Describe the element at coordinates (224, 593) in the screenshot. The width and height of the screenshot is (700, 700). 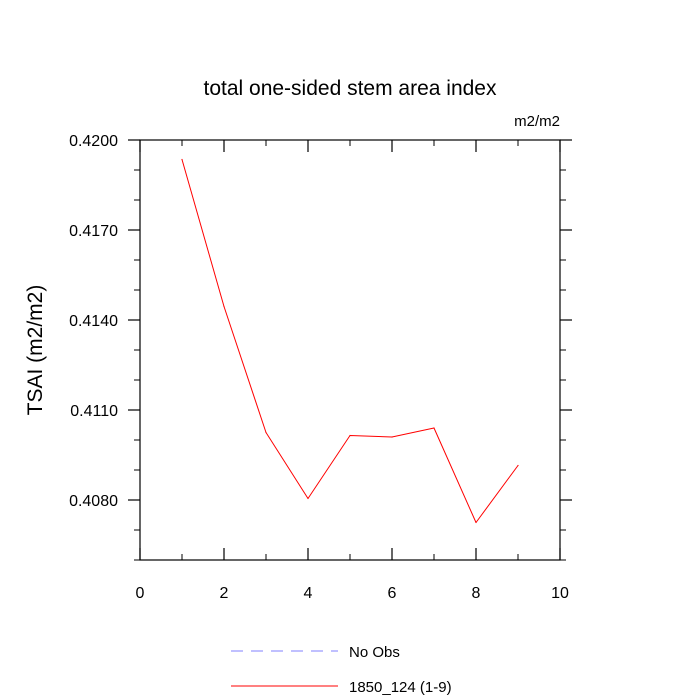
I see `x-tick-label: 2` at that location.